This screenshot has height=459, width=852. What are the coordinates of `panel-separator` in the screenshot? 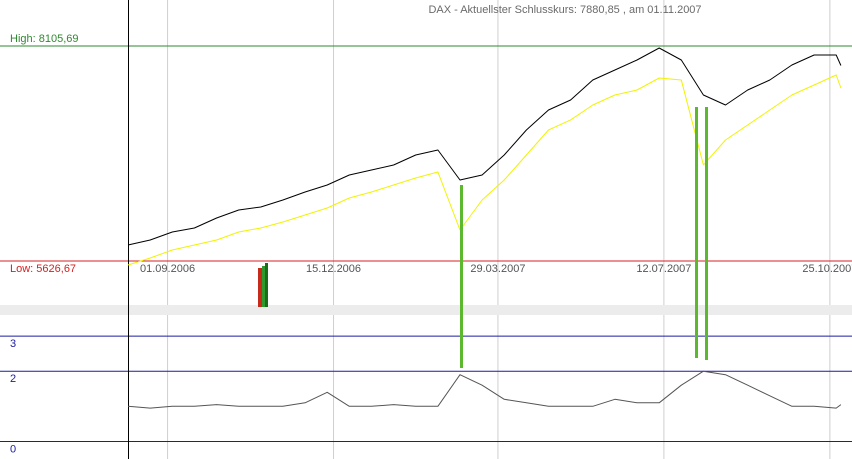 It's located at (426, 310).